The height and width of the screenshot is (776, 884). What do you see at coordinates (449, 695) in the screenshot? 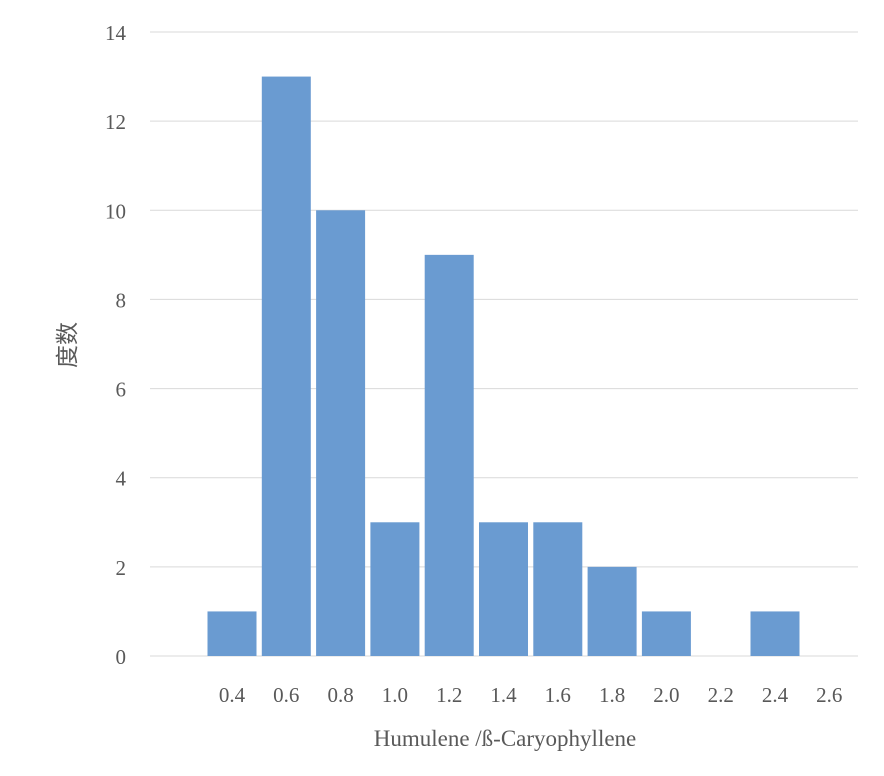
I see `x-tick-label: 1.2` at bounding box center [449, 695].